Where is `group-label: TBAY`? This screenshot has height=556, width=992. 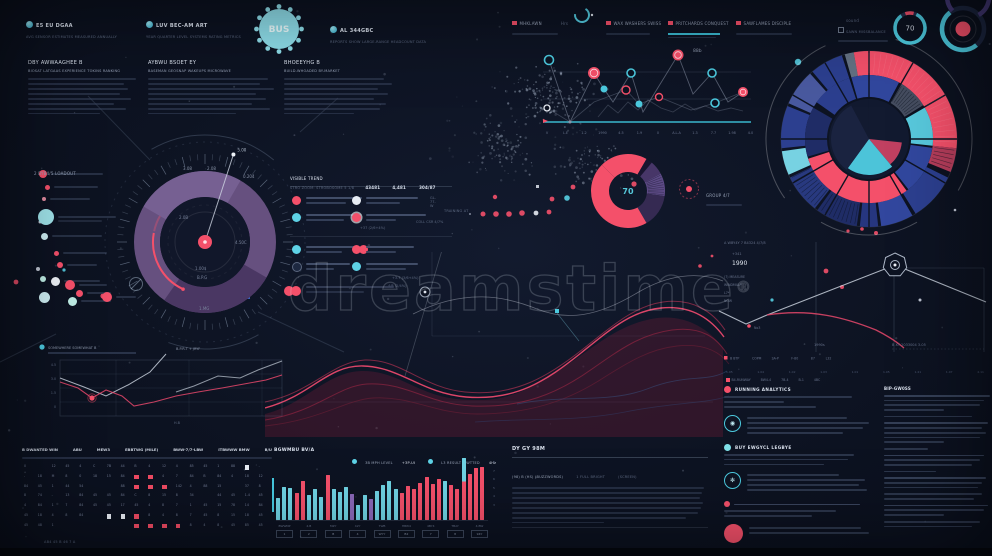
group-label: TBAY is located at coordinates (455, 526).